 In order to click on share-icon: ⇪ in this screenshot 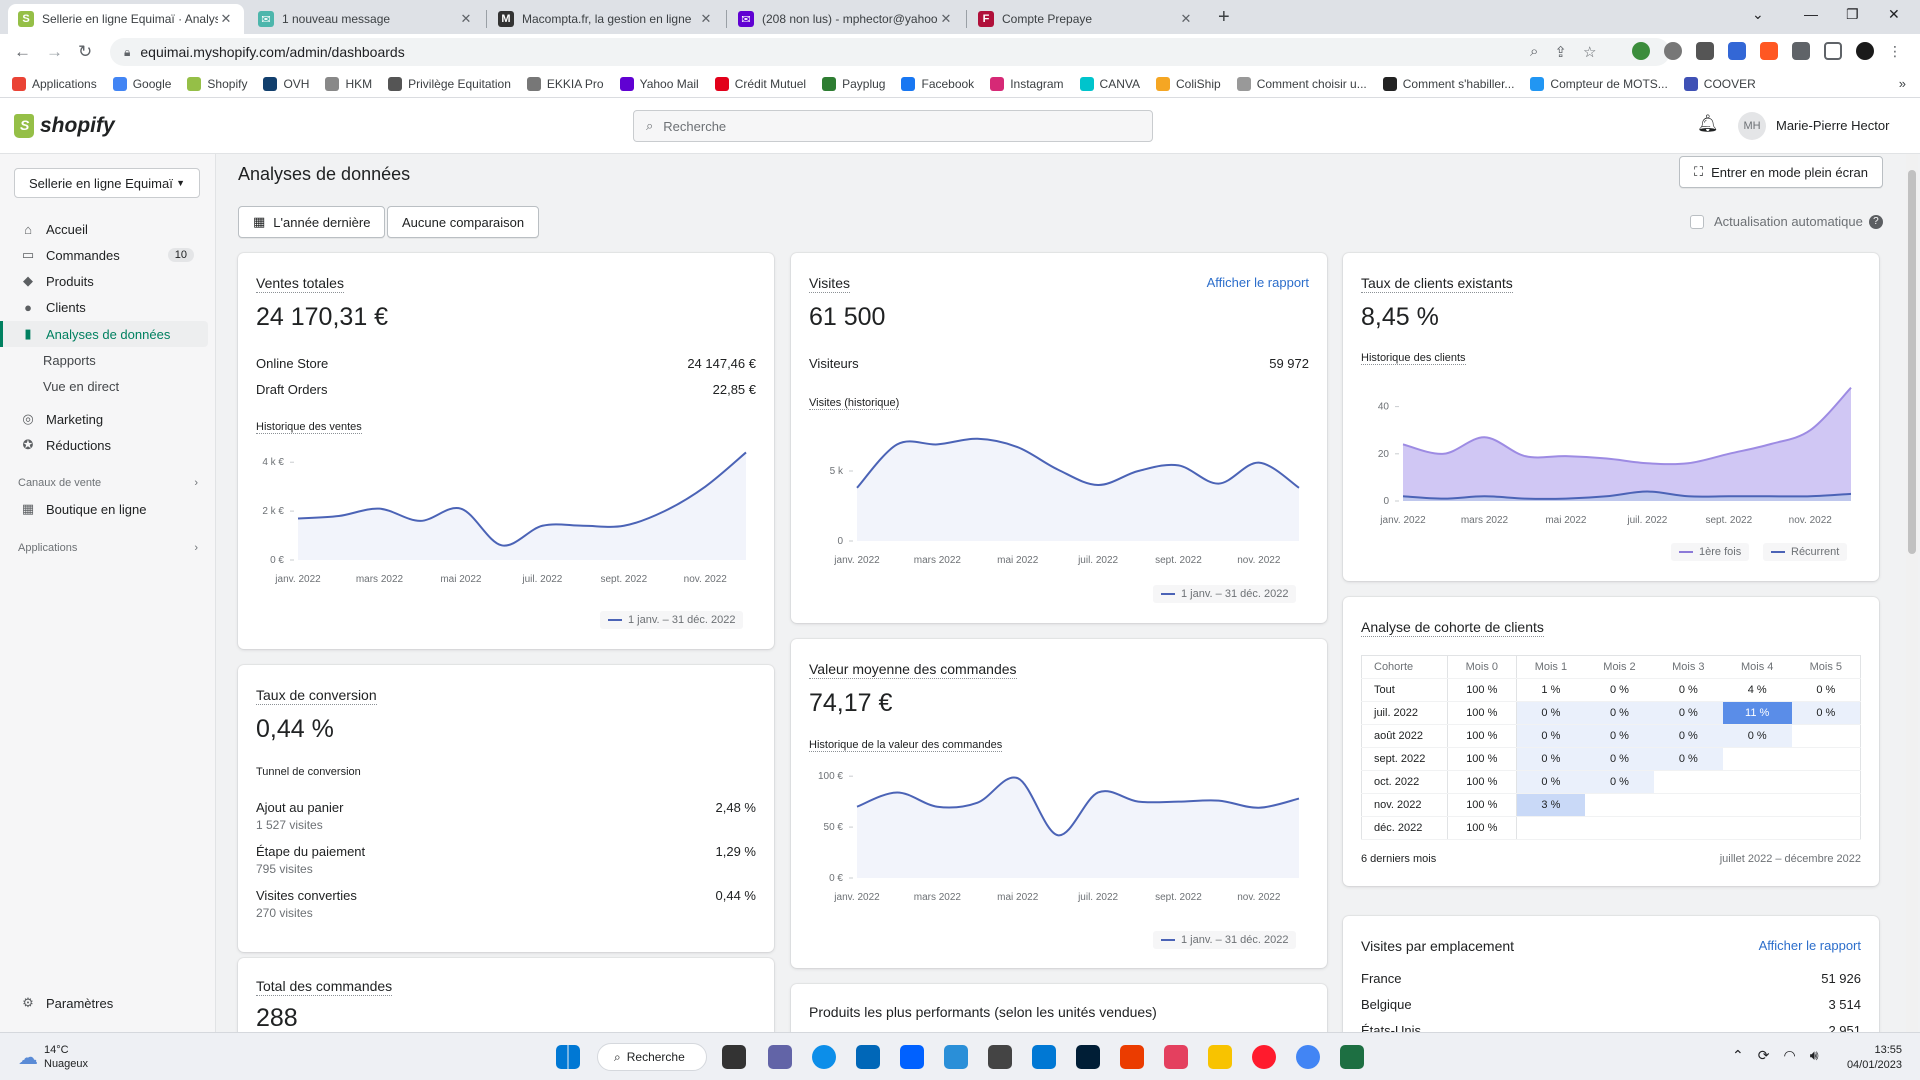, I will do `click(1560, 52)`.